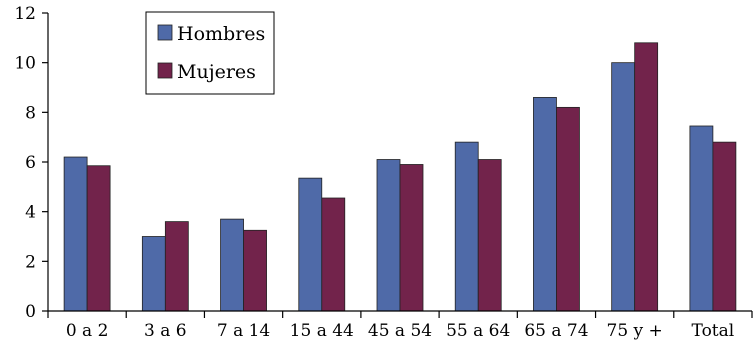  I want to click on legend: Hombres Mujeres, so click(210, 53).